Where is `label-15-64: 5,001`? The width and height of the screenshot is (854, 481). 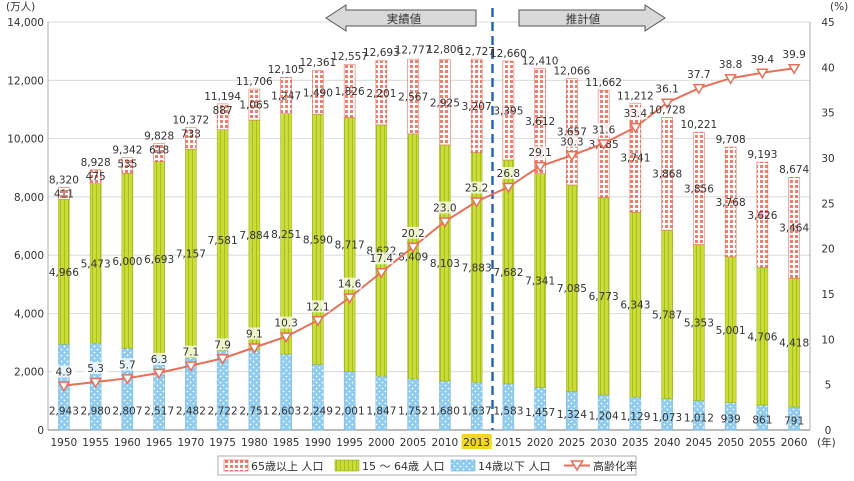
label-15-64: 5,001 is located at coordinates (731, 331).